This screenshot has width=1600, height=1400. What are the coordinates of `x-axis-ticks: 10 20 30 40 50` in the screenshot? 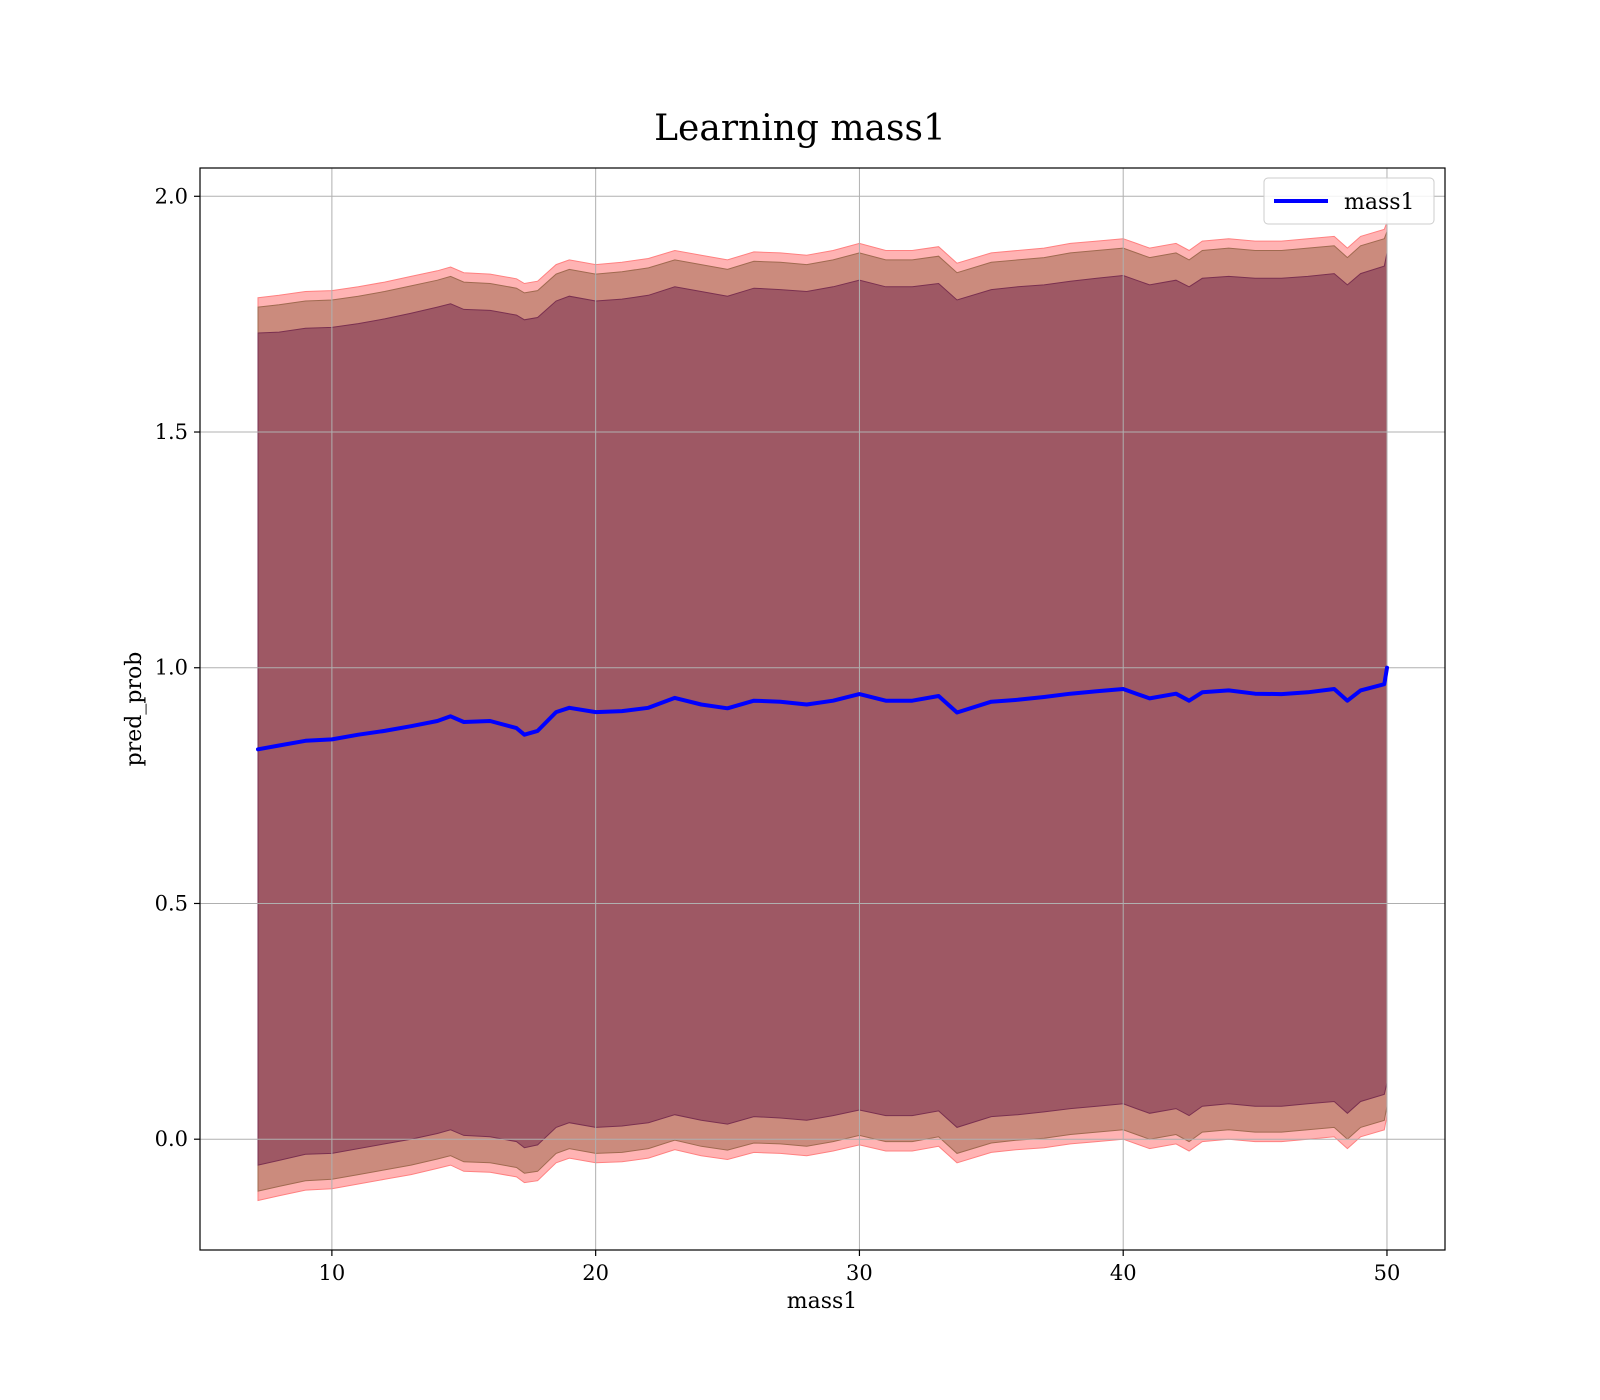 It's located at (860, 1267).